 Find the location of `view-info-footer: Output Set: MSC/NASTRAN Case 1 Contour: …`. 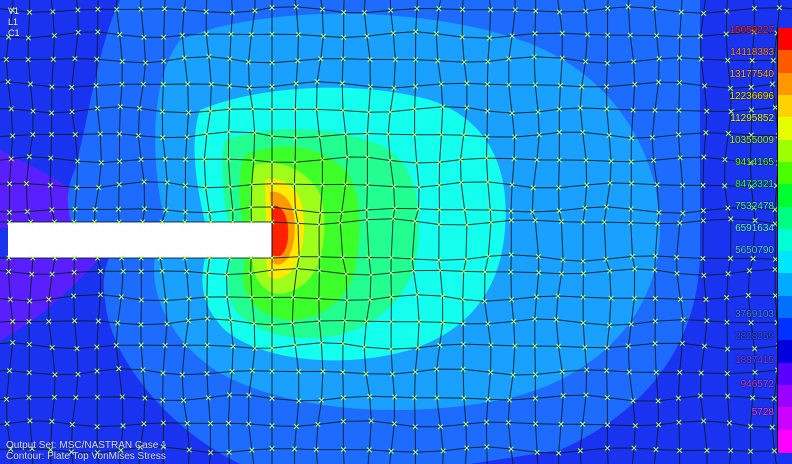

view-info-footer: Output Set: MSC/NASTRAN Case 1 Contour: … is located at coordinates (86, 451).